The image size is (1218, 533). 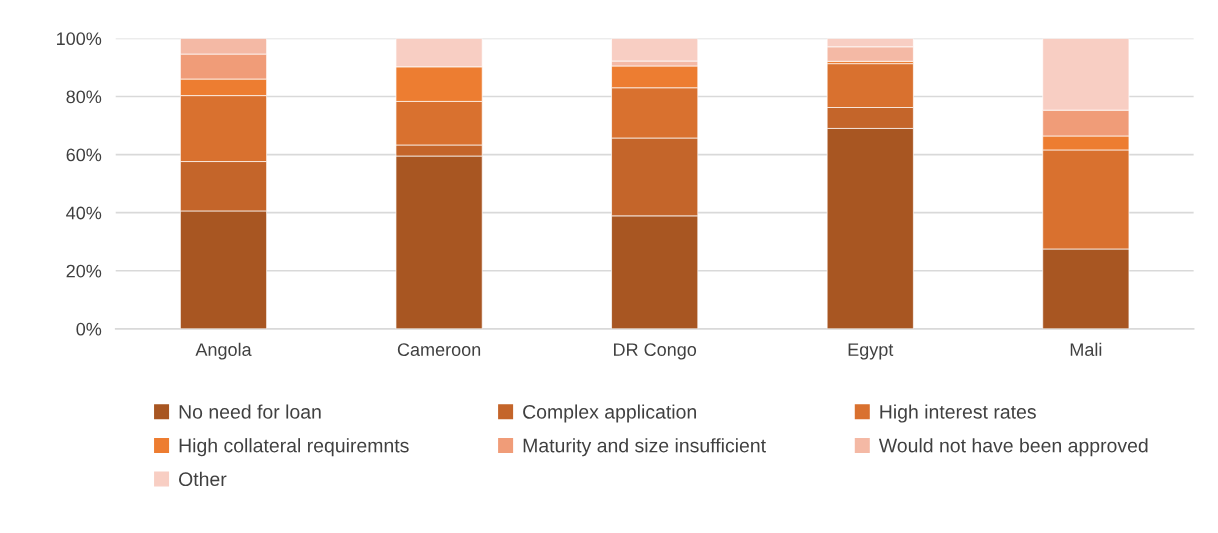 What do you see at coordinates (84, 271) in the screenshot?
I see `y-tick-label: 20%` at bounding box center [84, 271].